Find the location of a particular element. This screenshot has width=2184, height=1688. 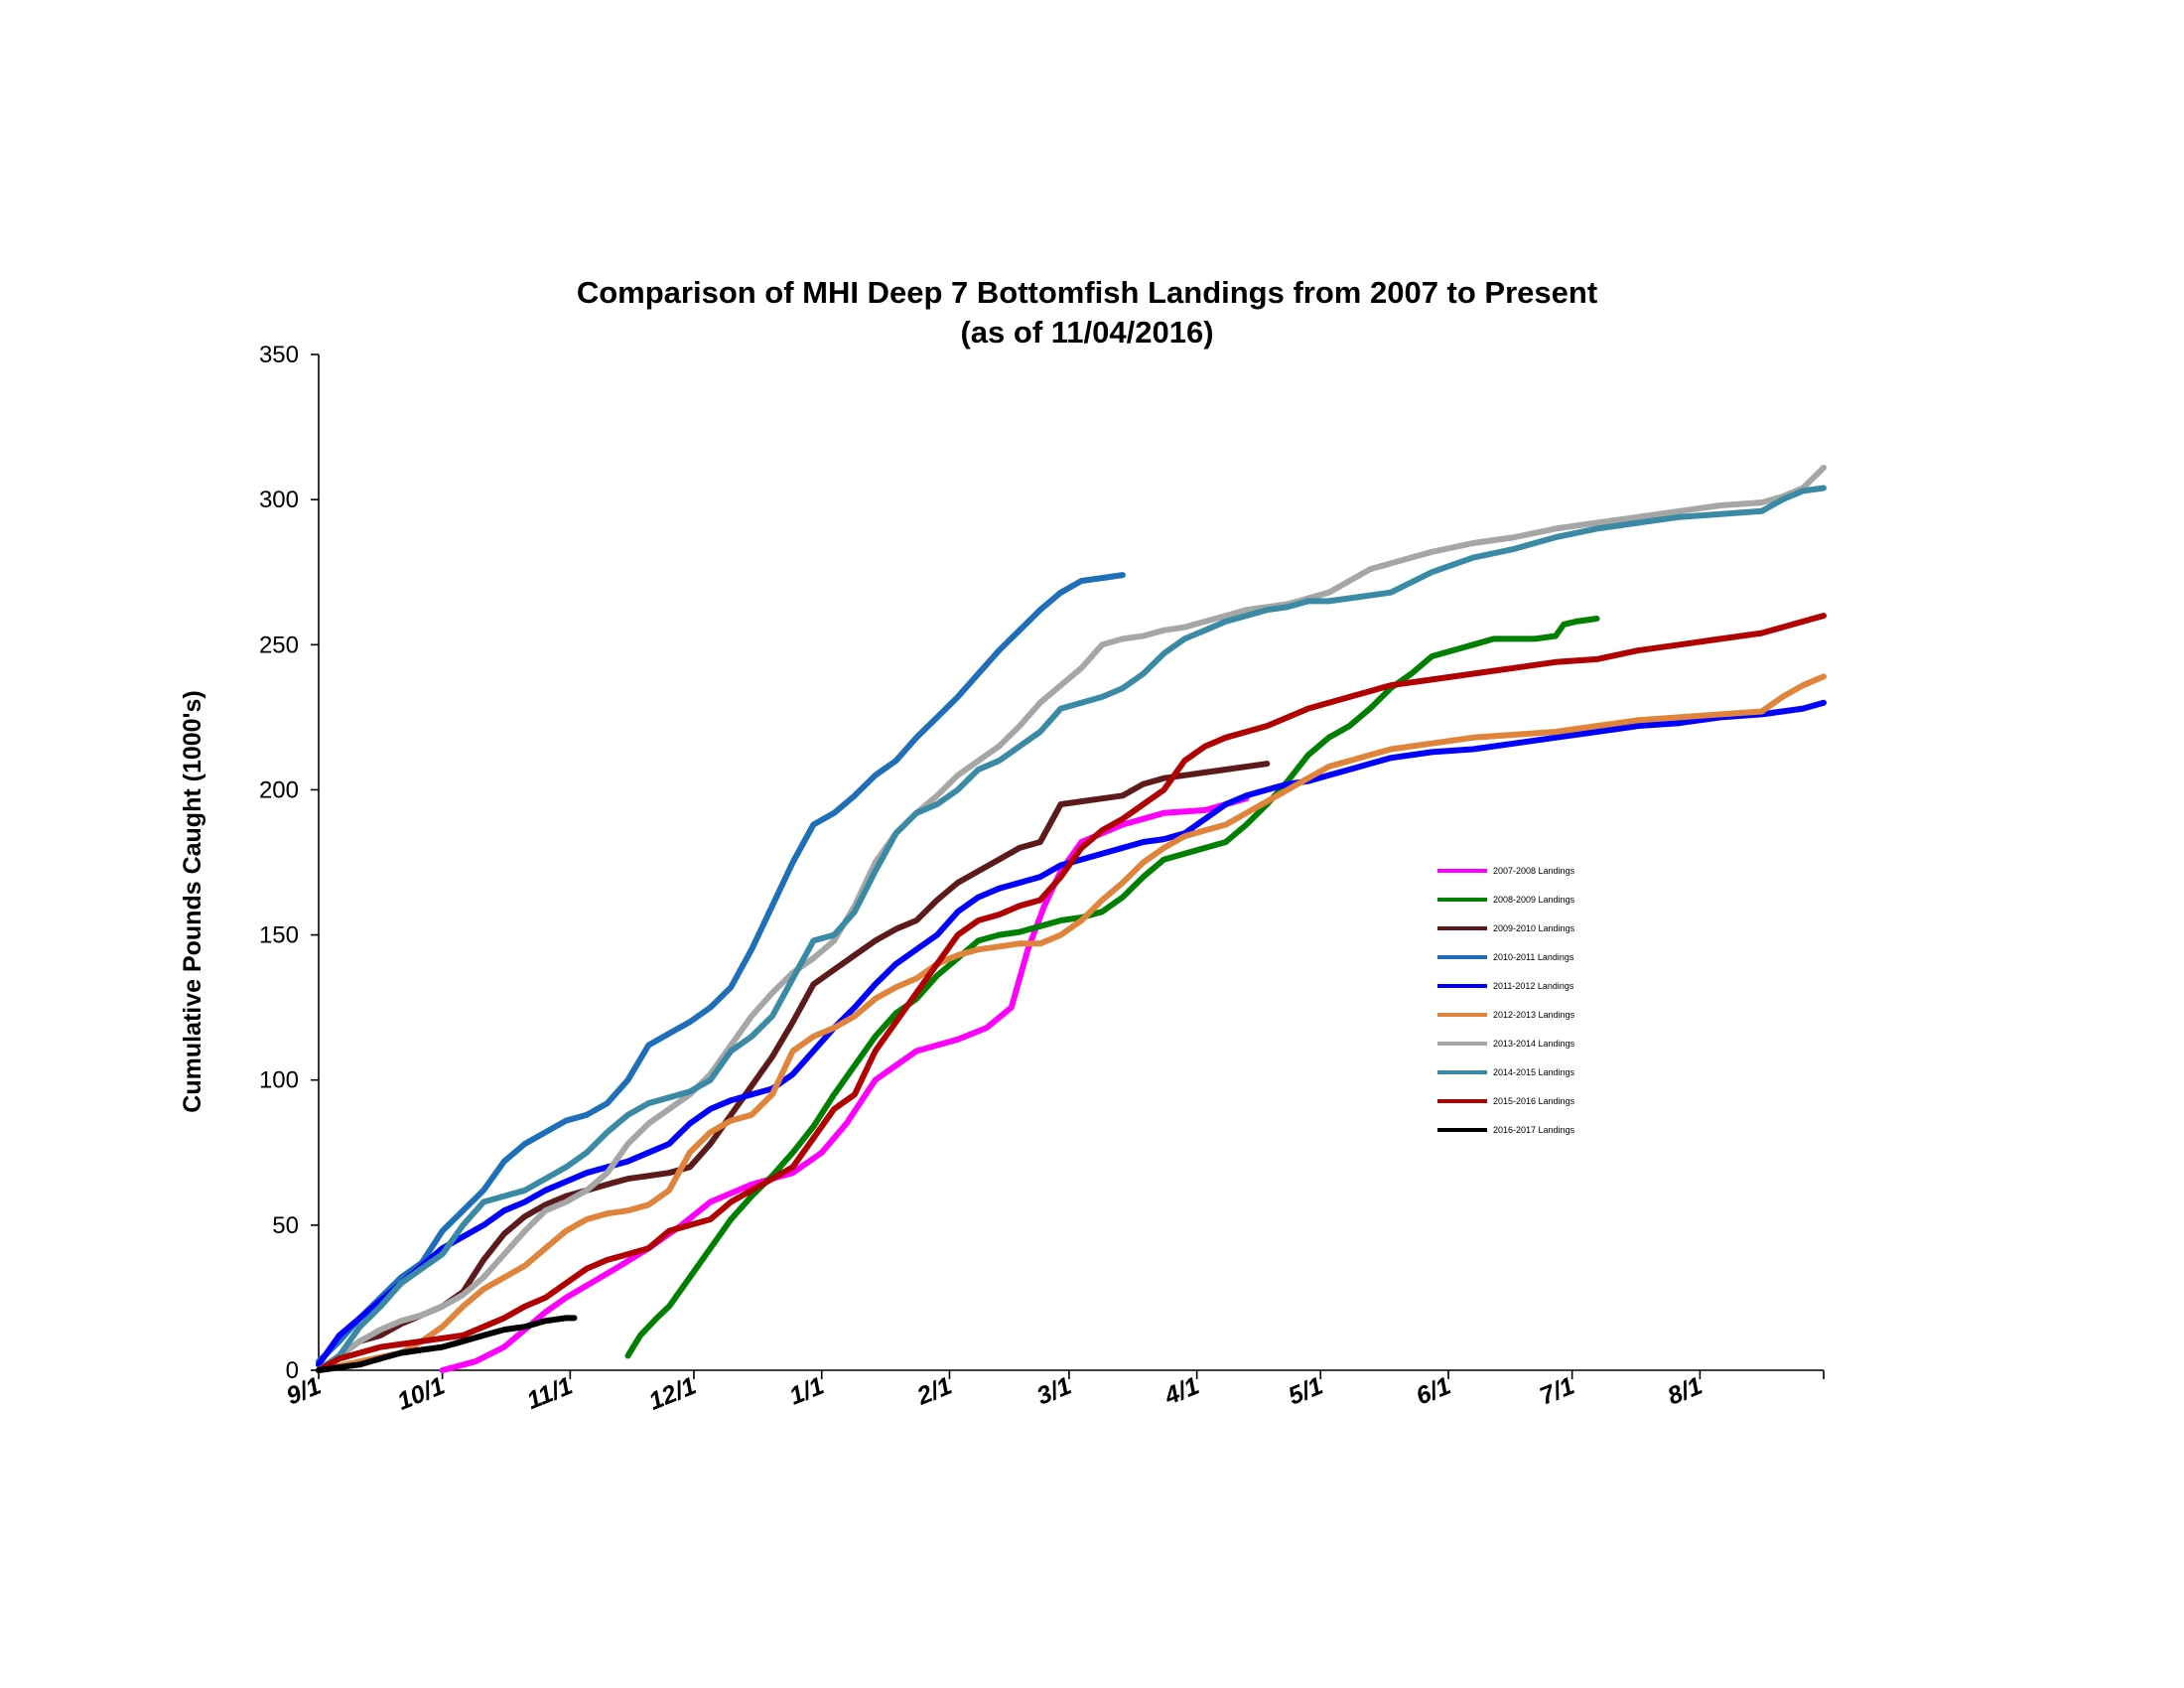

chart-subtitle: (as of 11/04/2016) is located at coordinates (1086, 332).